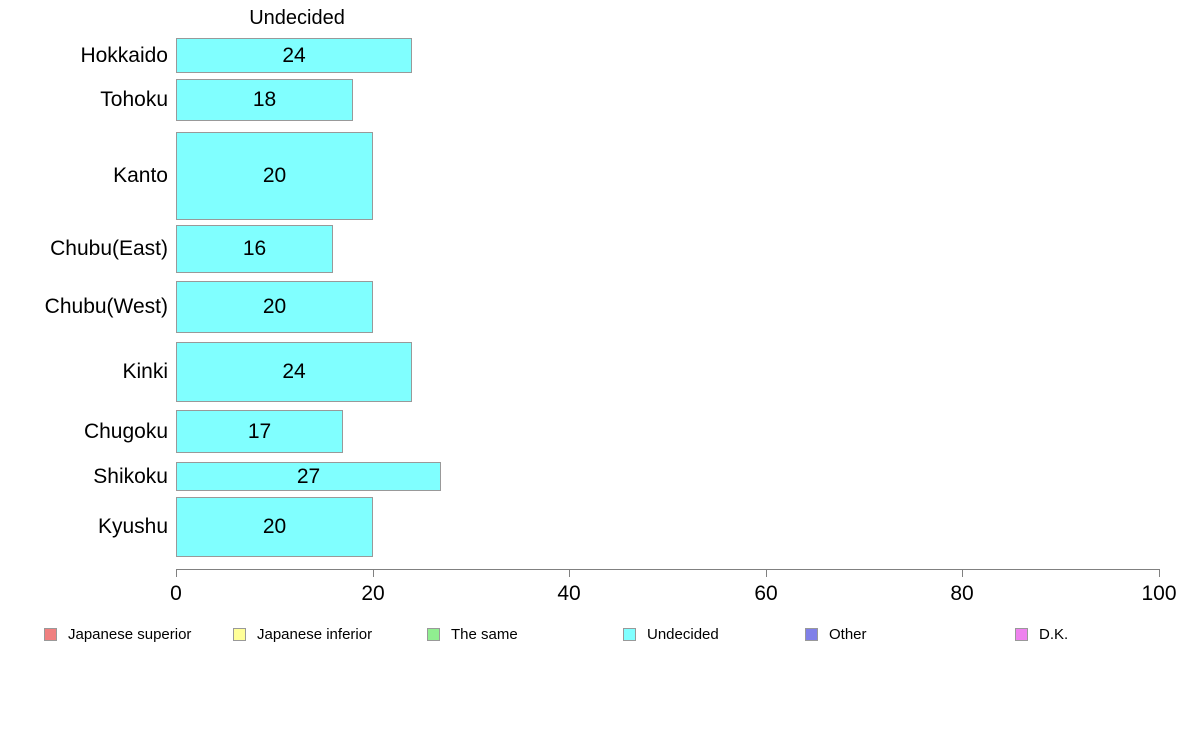  What do you see at coordinates (140, 175) in the screenshot?
I see `category-label-kanto: Kanto` at bounding box center [140, 175].